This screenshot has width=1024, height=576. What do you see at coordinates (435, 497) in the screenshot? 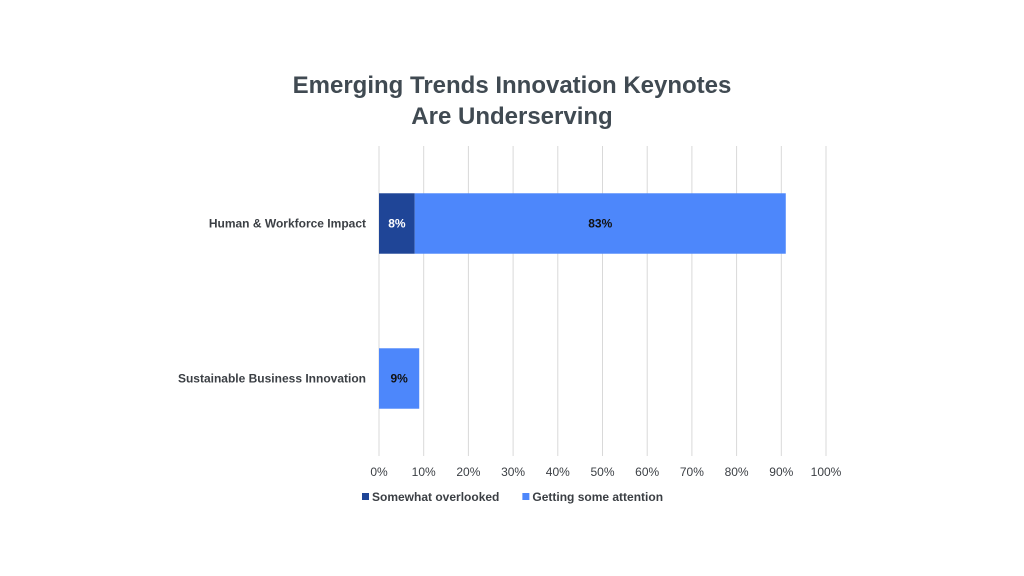
I see `legend-label-0: Somewhat overlooked` at bounding box center [435, 497].